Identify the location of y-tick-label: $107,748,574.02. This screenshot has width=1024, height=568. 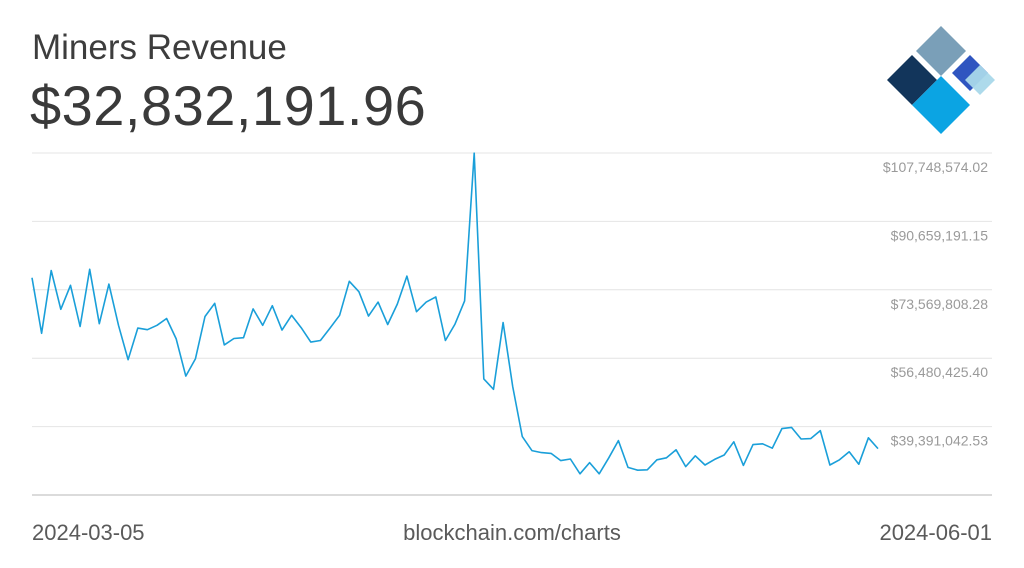
(935, 167).